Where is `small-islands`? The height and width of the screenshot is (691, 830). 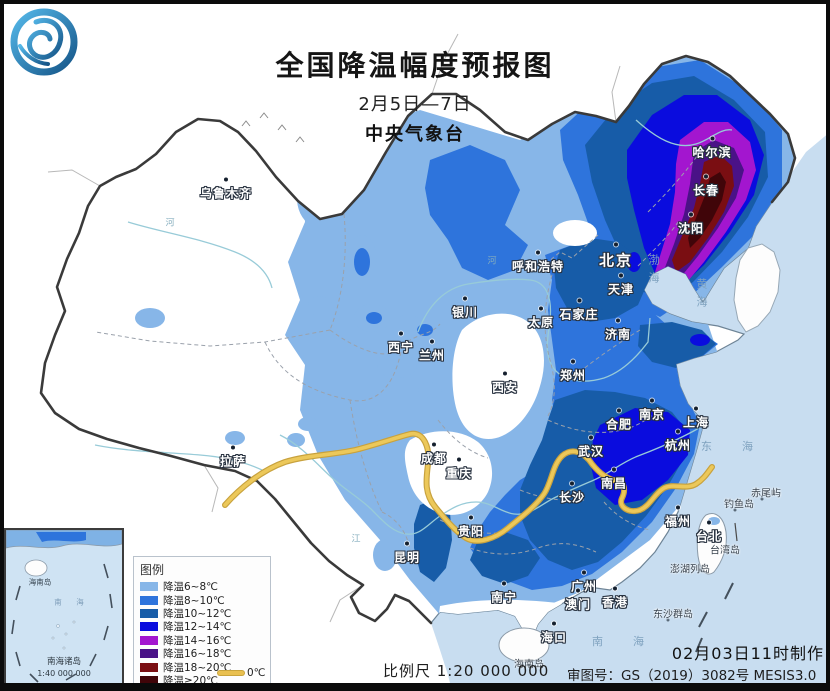 small-islands is located at coordinates (715, 559).